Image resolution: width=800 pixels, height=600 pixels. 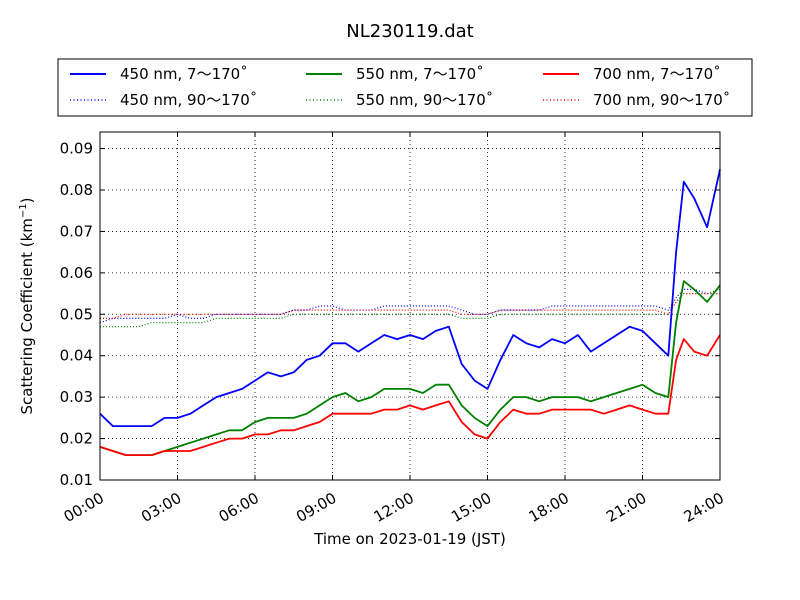 What do you see at coordinates (76, 480) in the screenshot?
I see `y-tick-label: 0.01` at bounding box center [76, 480].